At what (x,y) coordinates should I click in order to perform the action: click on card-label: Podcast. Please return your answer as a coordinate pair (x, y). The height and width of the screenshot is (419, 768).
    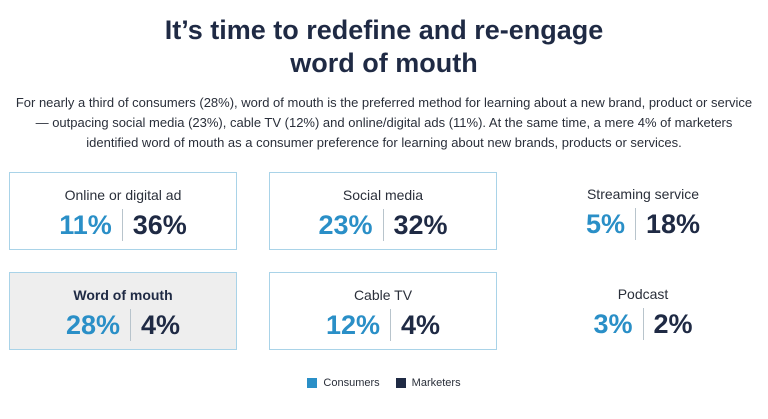
    Looking at the image, I should click on (643, 294).